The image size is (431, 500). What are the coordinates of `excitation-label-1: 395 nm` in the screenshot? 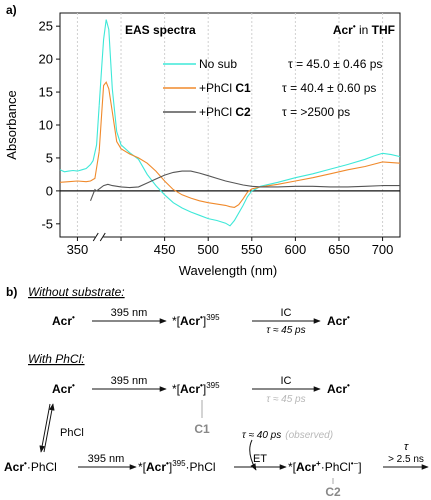 It's located at (129, 313).